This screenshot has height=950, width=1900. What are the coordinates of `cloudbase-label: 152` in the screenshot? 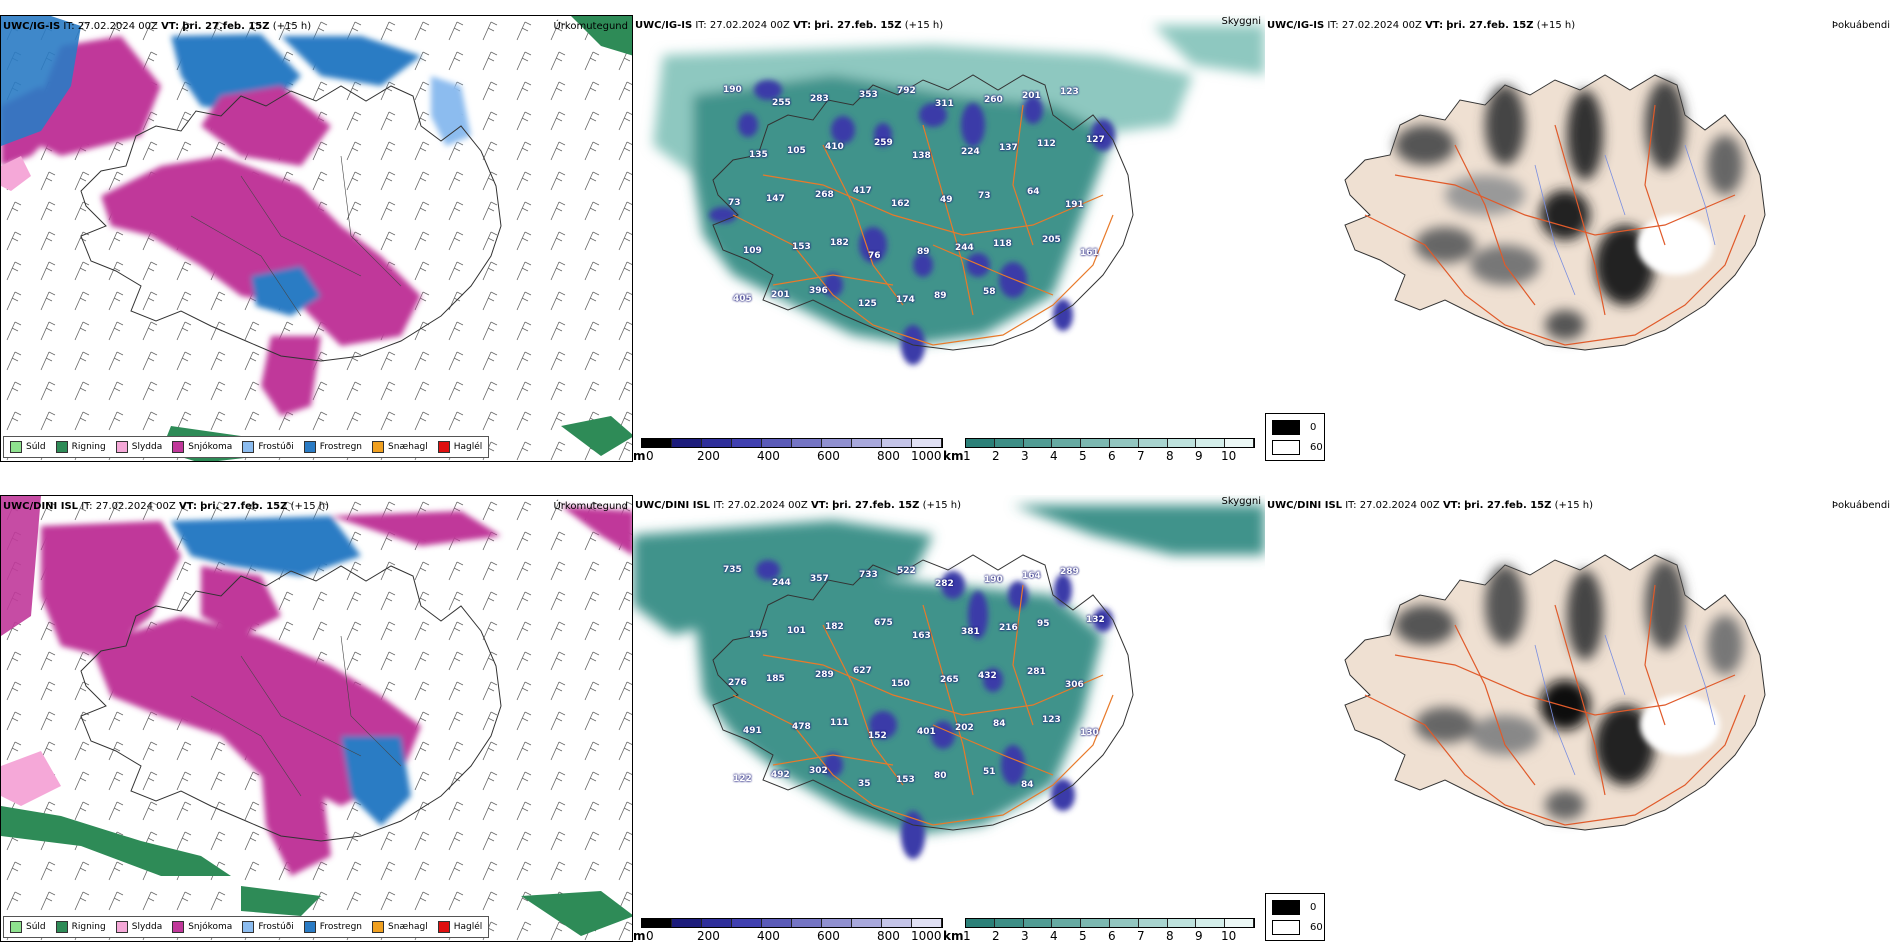 It's located at (877, 736).